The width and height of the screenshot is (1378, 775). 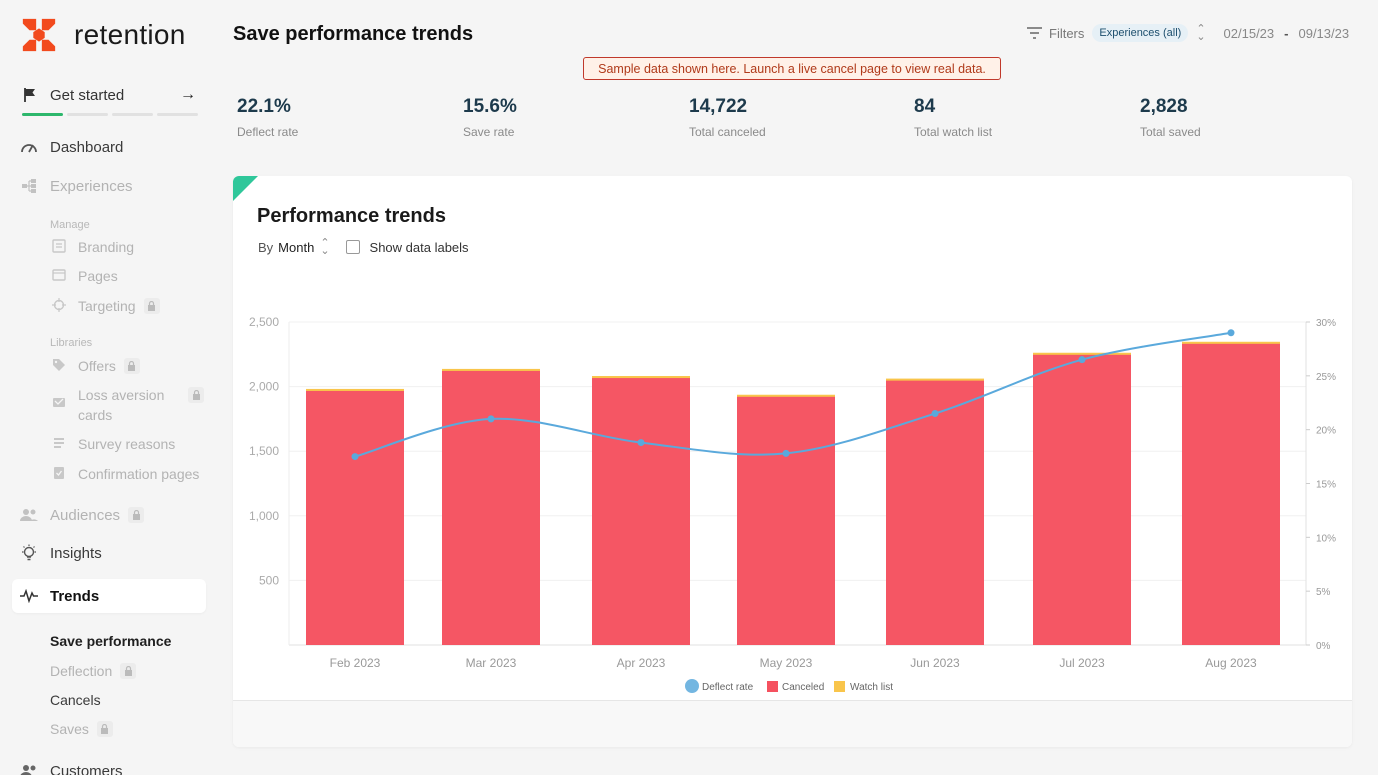 What do you see at coordinates (264, 322) in the screenshot?
I see `y-left-tick-label: 2,500` at bounding box center [264, 322].